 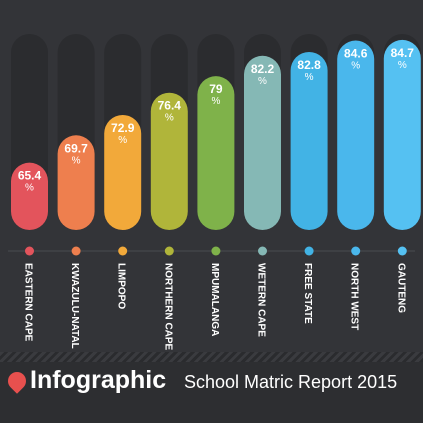 What do you see at coordinates (263, 69) in the screenshot?
I see `bar-value-label: 82.2` at bounding box center [263, 69].